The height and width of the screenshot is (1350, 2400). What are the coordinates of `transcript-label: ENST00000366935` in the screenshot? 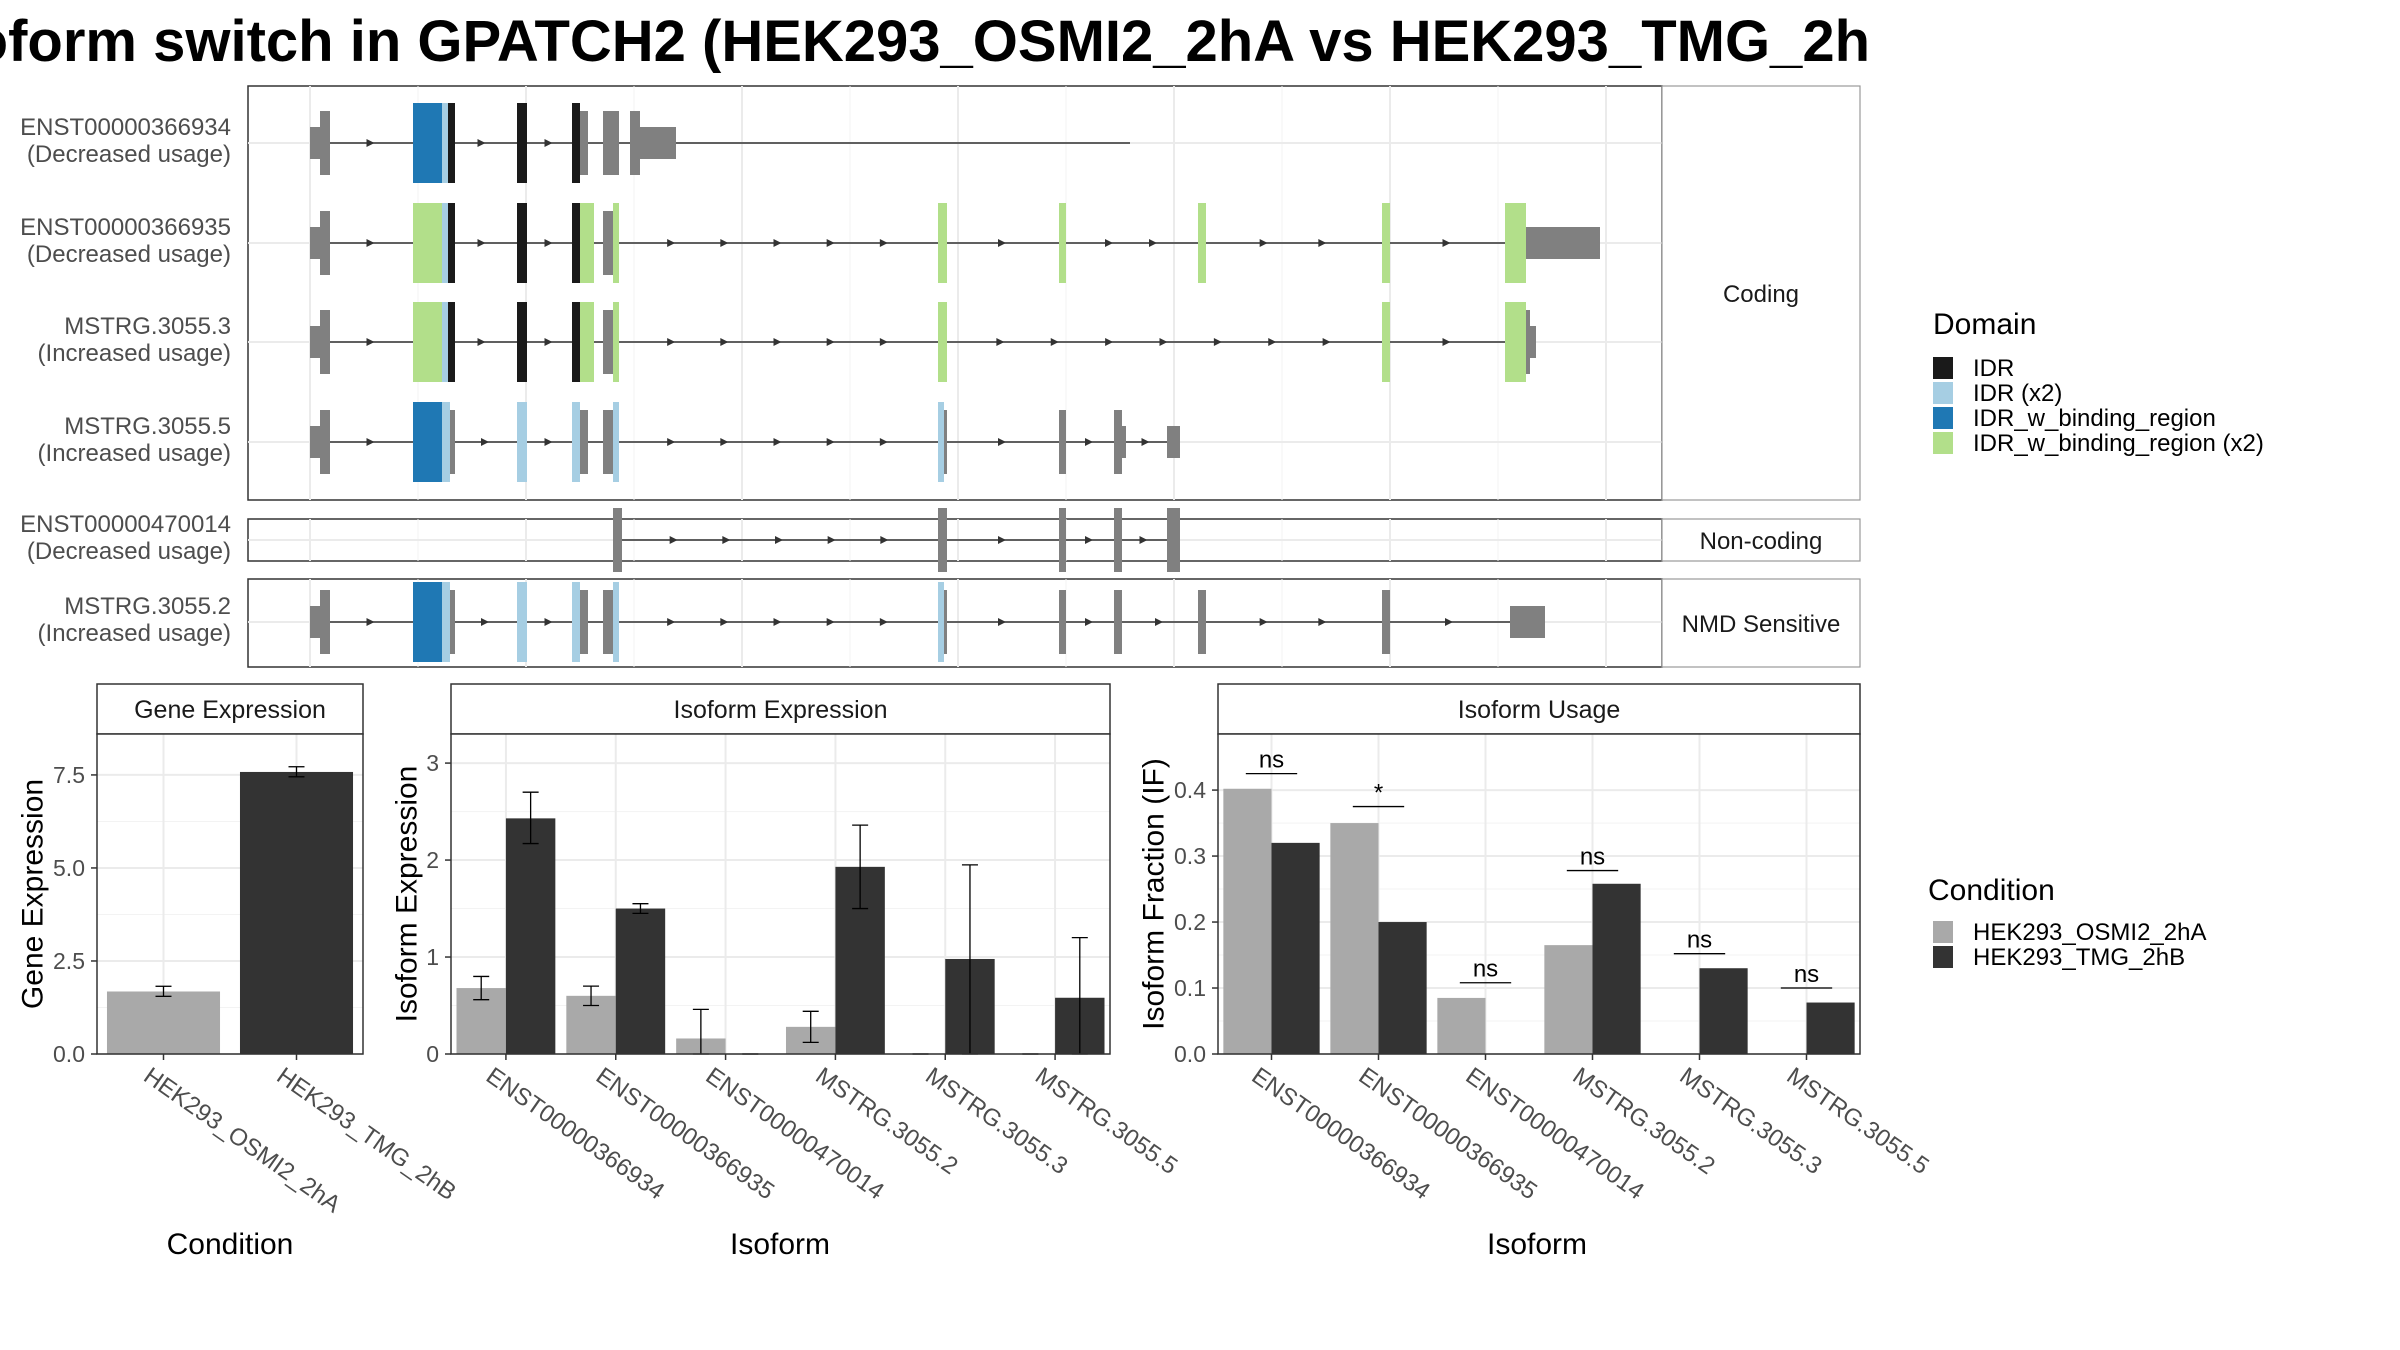 It's located at (125, 227).